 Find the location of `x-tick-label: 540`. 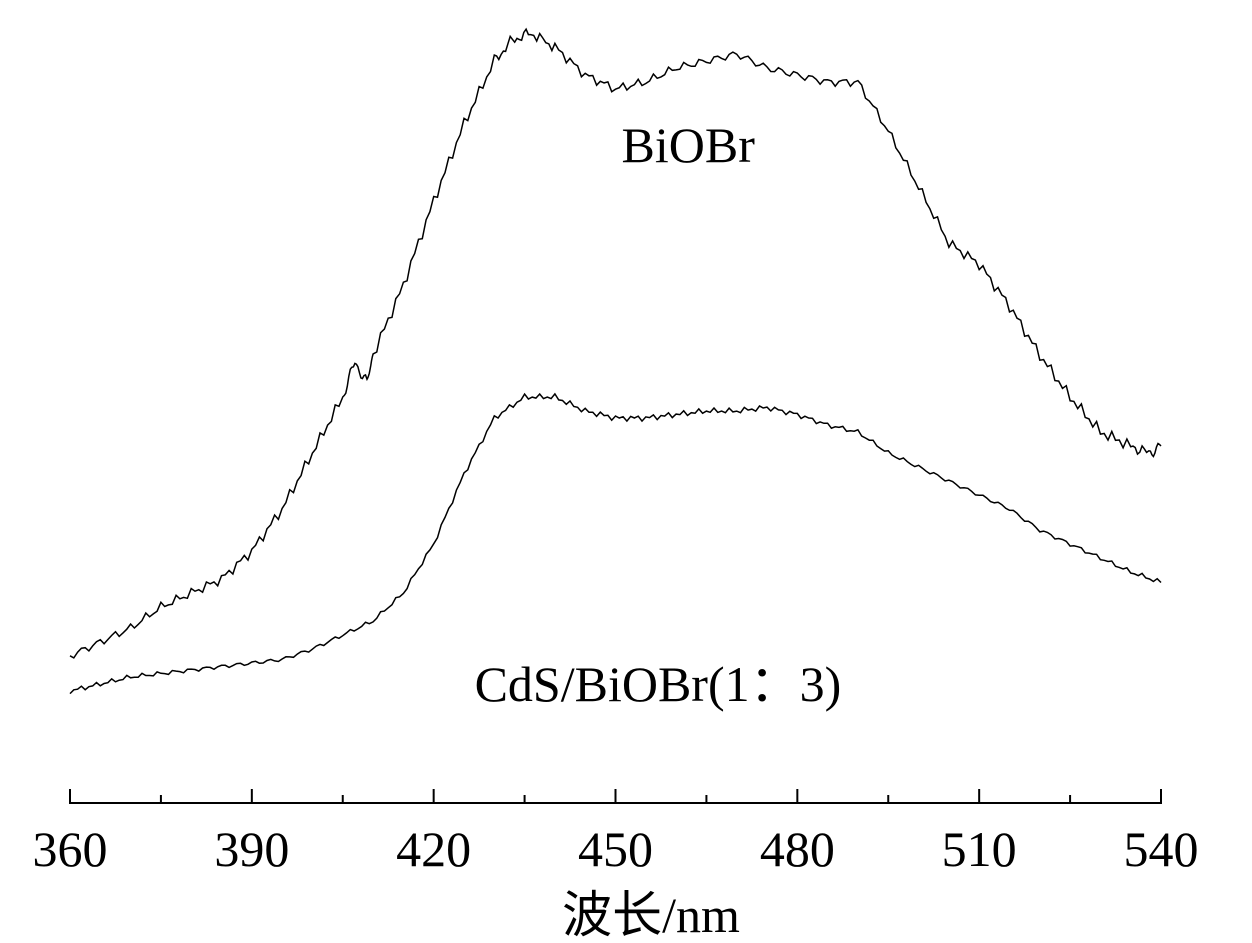

x-tick-label: 540 is located at coordinates (1161, 849).